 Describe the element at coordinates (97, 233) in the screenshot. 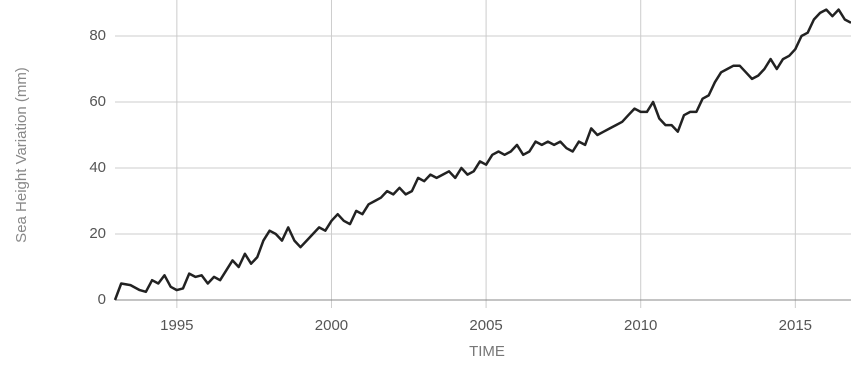

I see `y-tick-label: 20` at that location.